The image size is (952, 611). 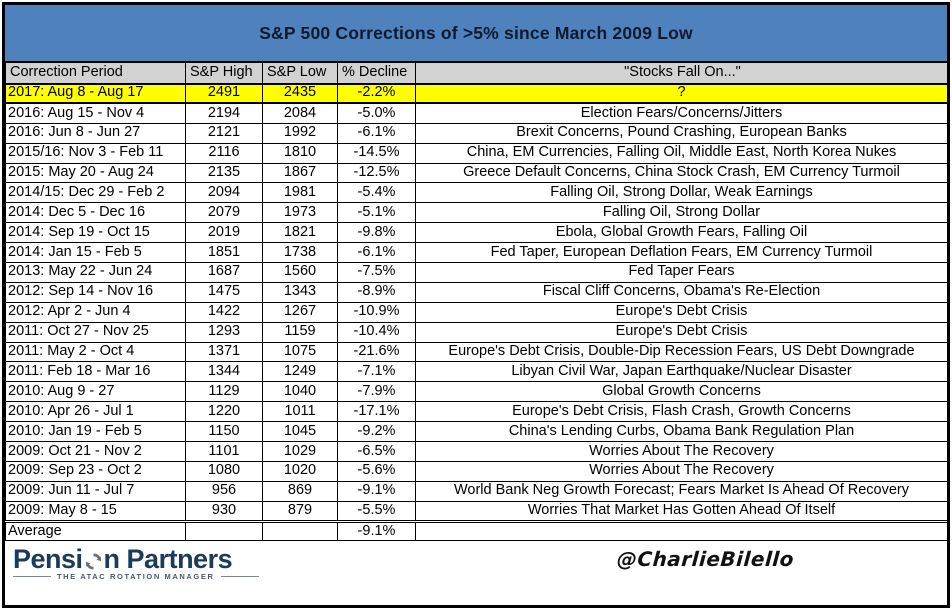 I want to click on table-cell: 1992, so click(x=300, y=133).